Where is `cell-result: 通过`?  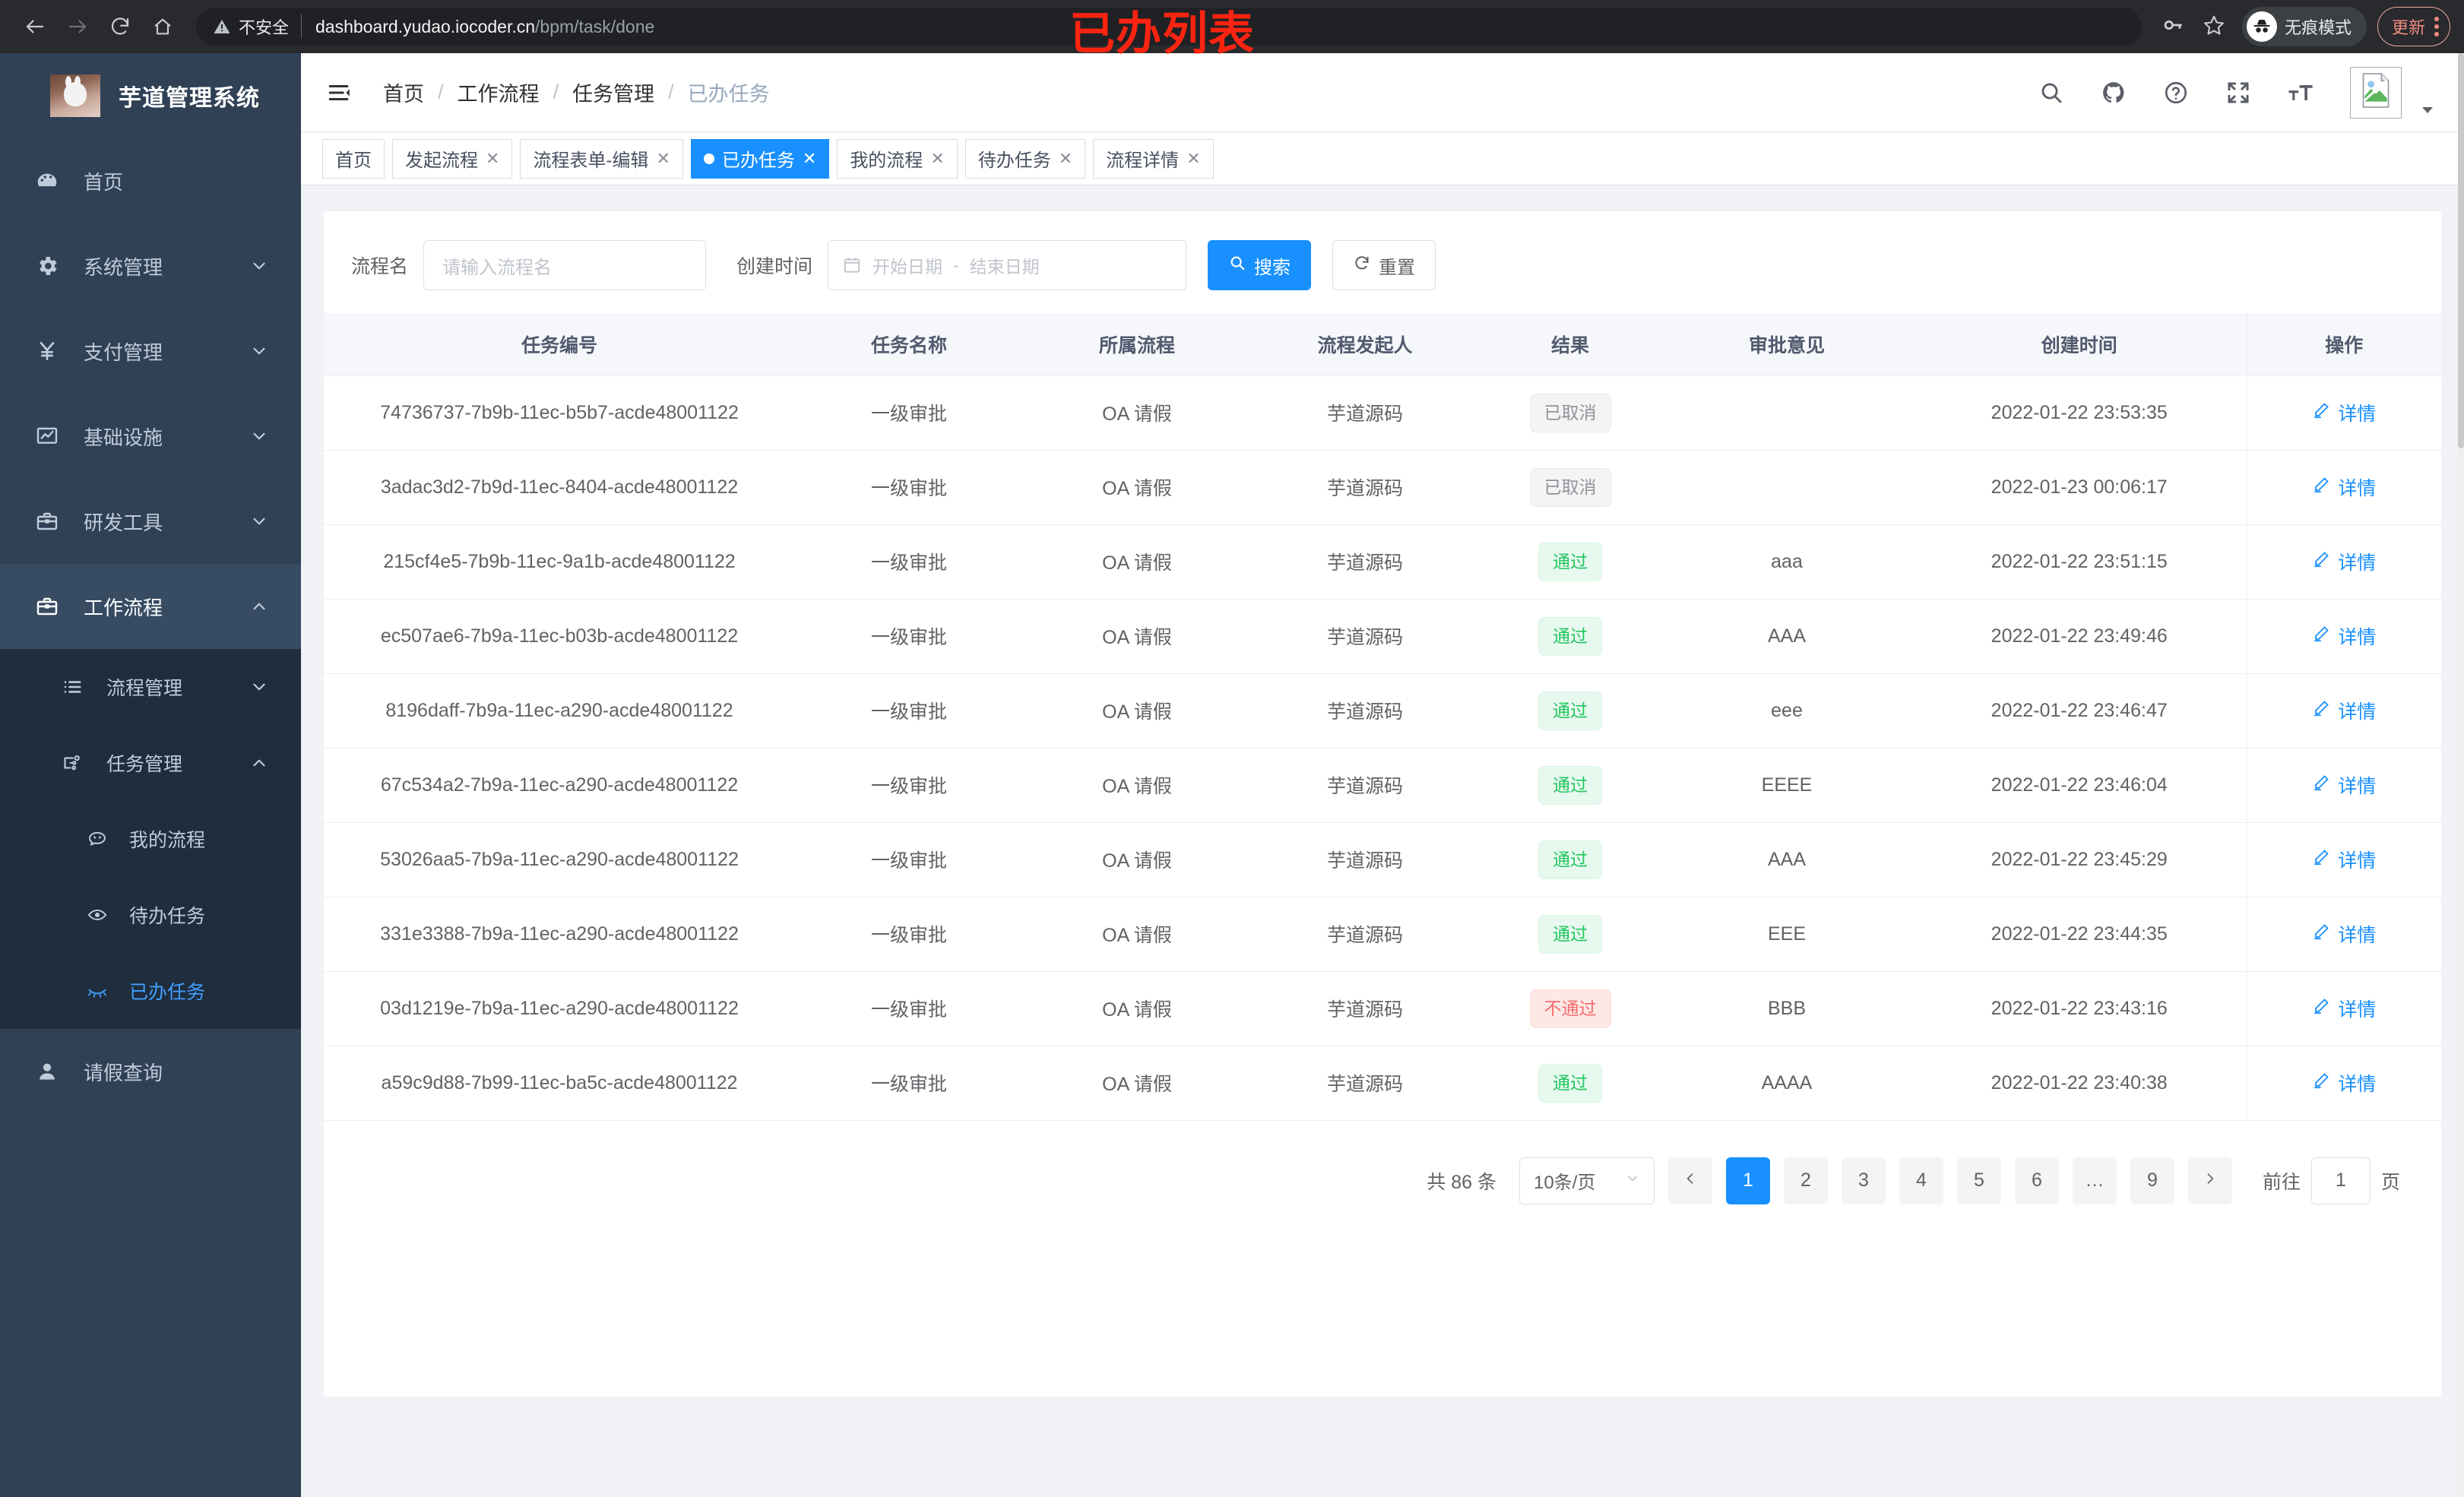
cell-result: 通过 is located at coordinates (1570, 785).